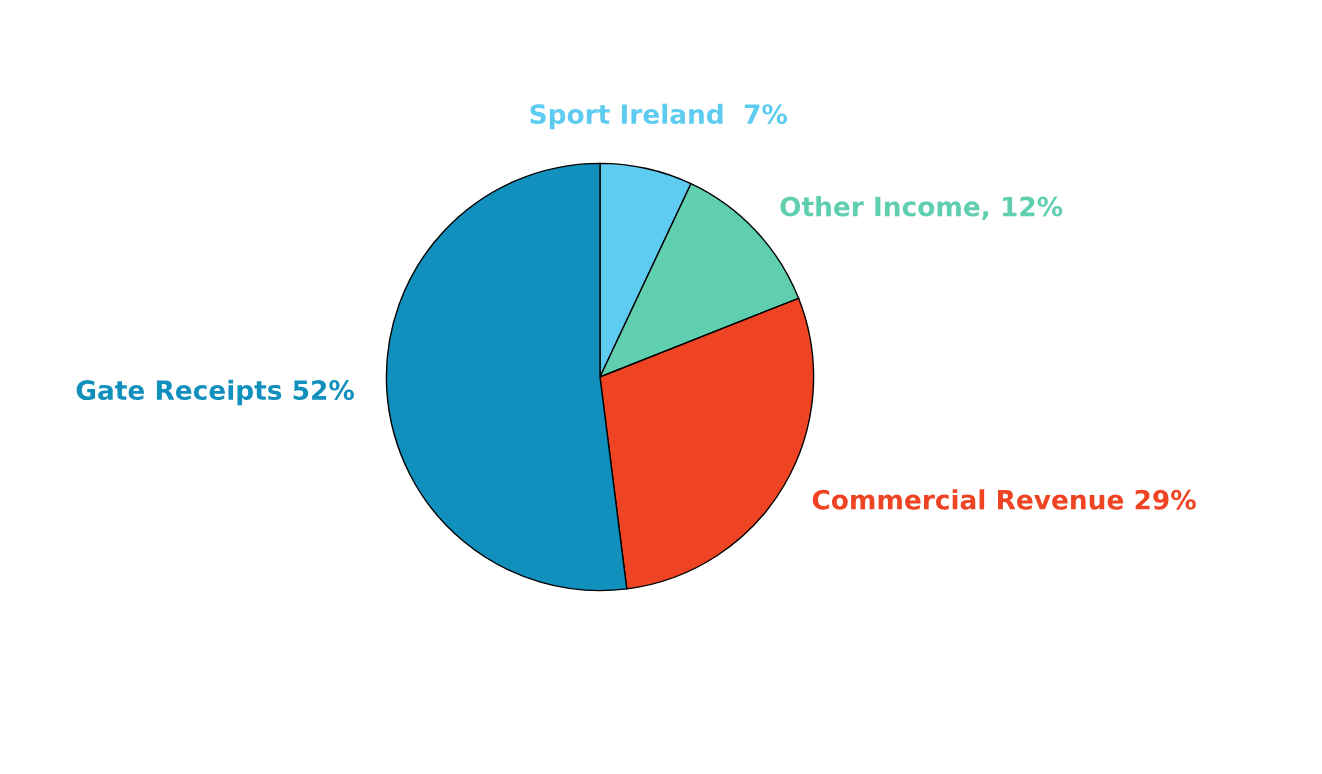 The image size is (1322, 774). What do you see at coordinates (1004, 499) in the screenshot?
I see `slice-label: Commercial Revenue 29%` at bounding box center [1004, 499].